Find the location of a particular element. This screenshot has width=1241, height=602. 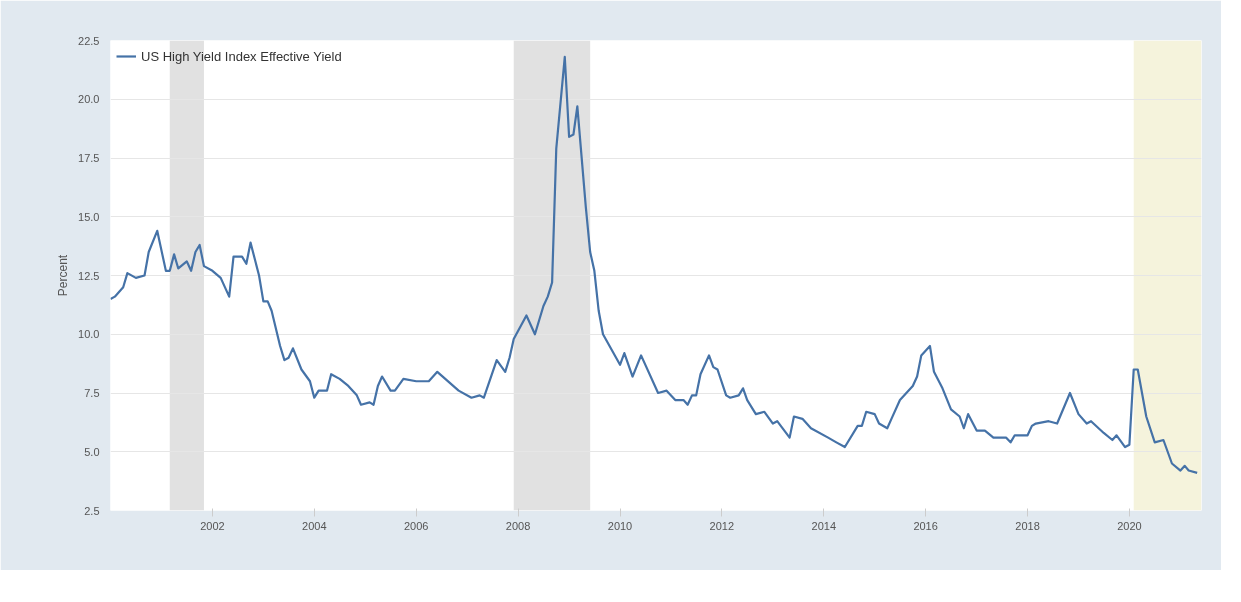

x-tick-label: 2010 is located at coordinates (620, 525).